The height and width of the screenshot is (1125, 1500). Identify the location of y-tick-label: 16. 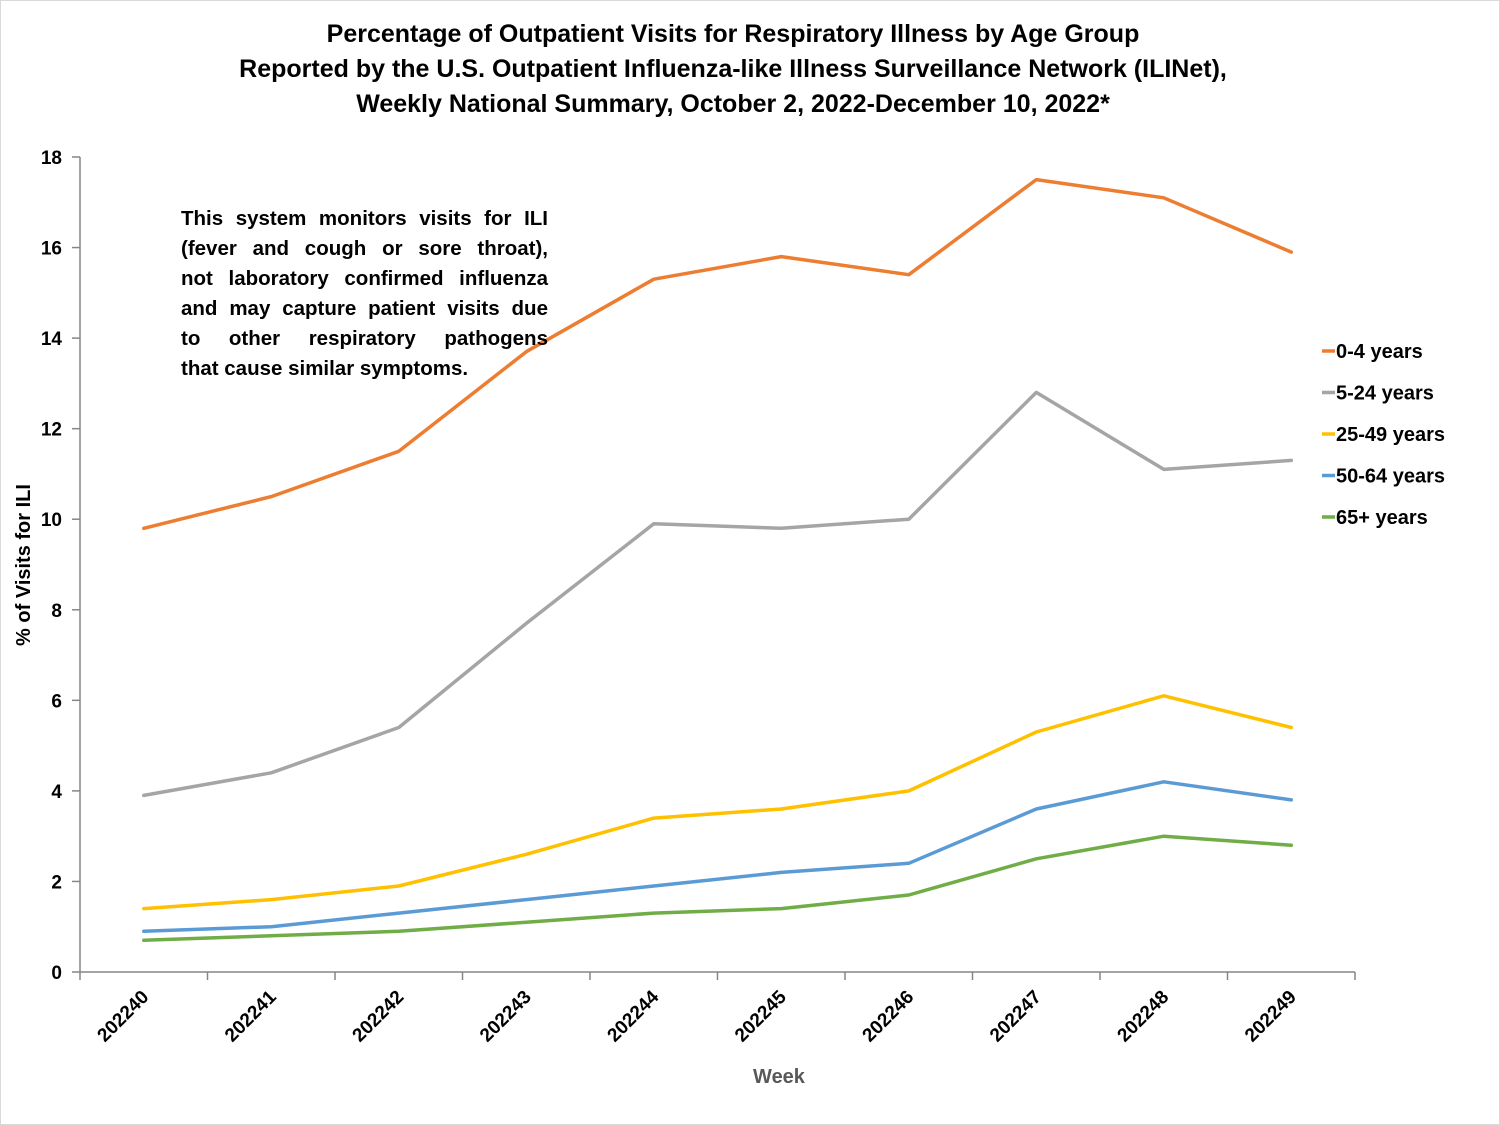
(51, 249).